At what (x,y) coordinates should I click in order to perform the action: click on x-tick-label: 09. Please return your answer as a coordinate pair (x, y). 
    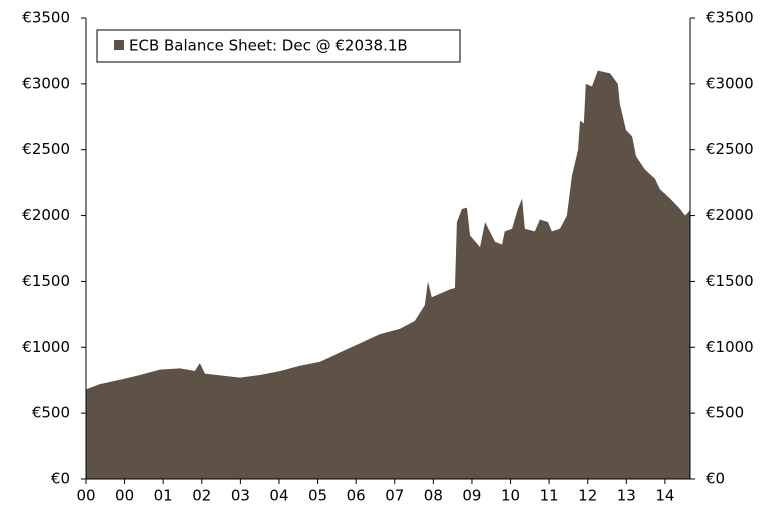
    Looking at the image, I should click on (471, 496).